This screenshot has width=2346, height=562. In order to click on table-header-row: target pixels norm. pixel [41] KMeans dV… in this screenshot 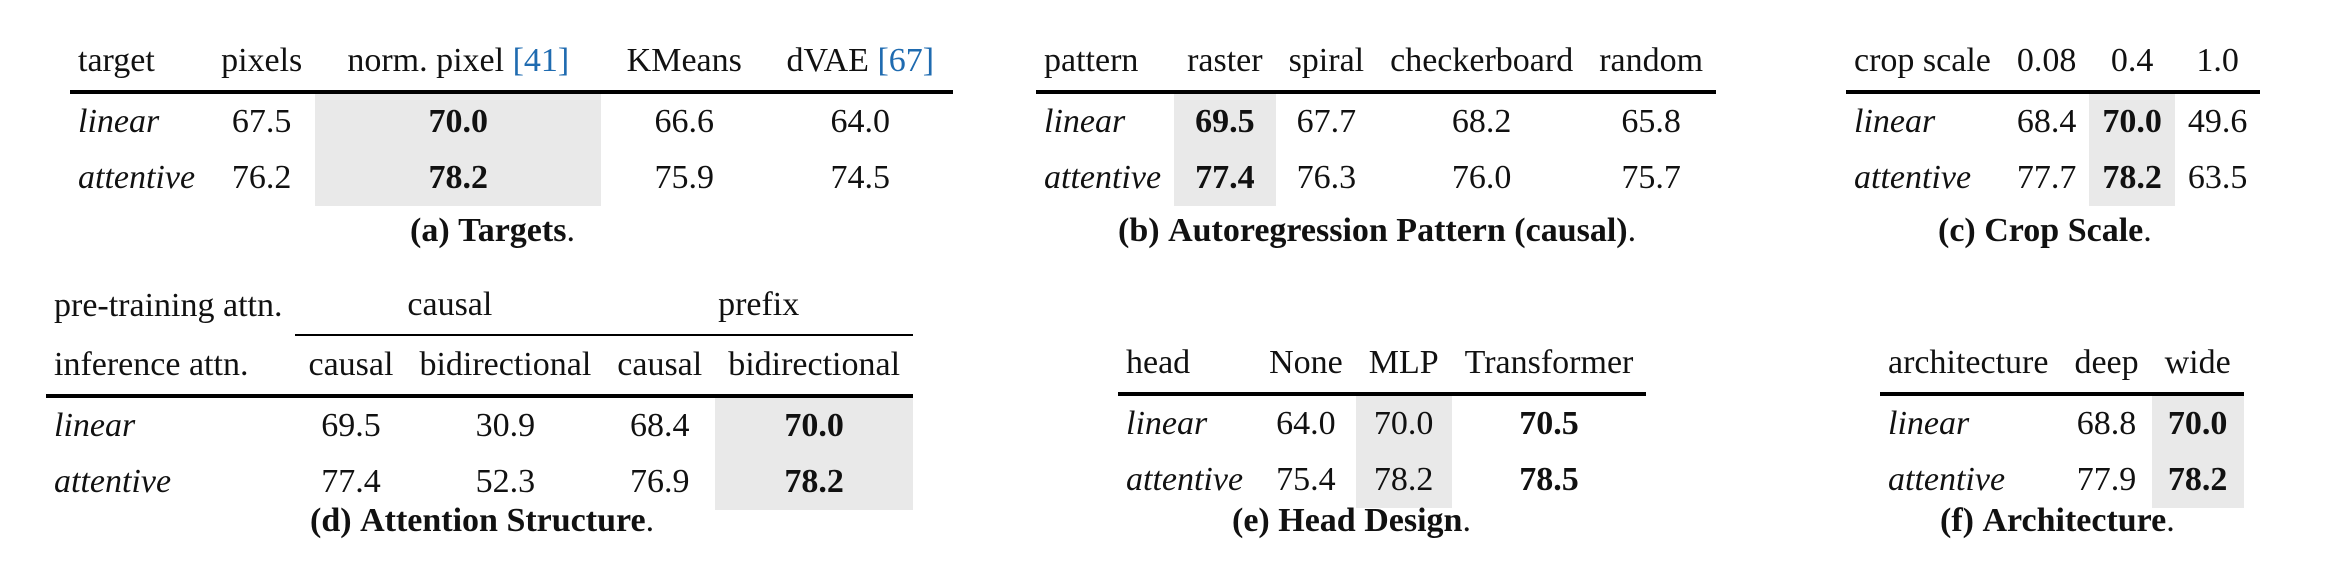, I will do `click(512, 62)`.